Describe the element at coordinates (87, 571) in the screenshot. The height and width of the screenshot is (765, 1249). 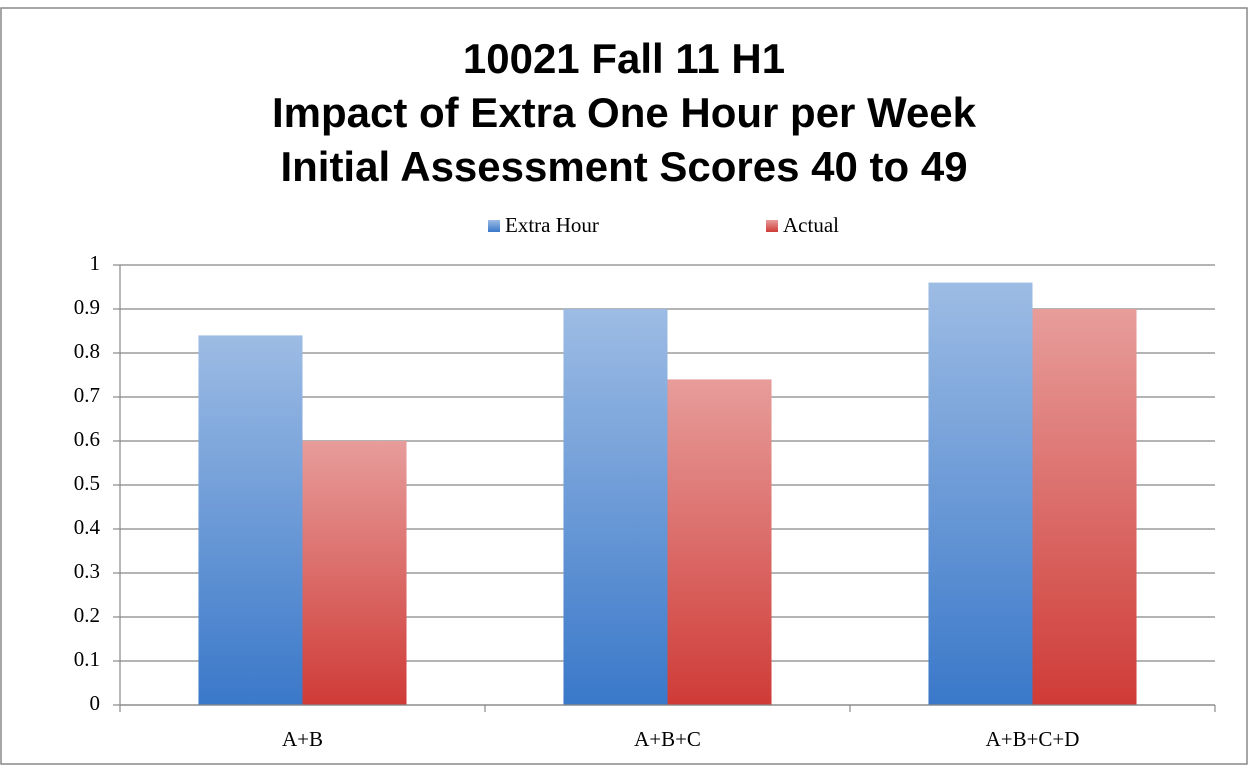
I see `y-tick-label: 0.3` at that location.